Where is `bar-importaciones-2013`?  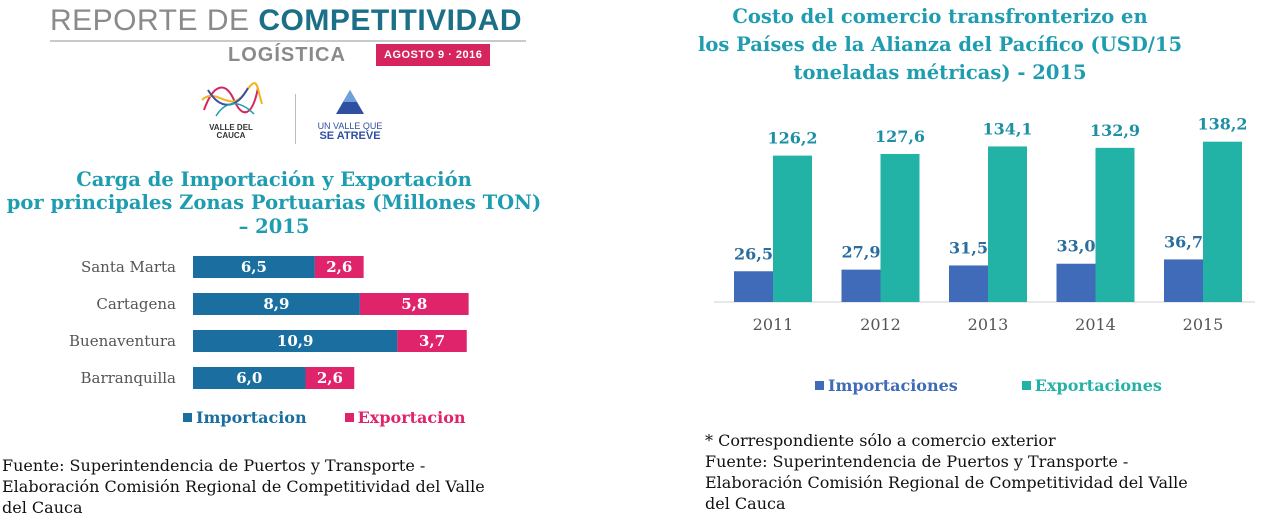
bar-importaciones-2013 is located at coordinates (968, 283).